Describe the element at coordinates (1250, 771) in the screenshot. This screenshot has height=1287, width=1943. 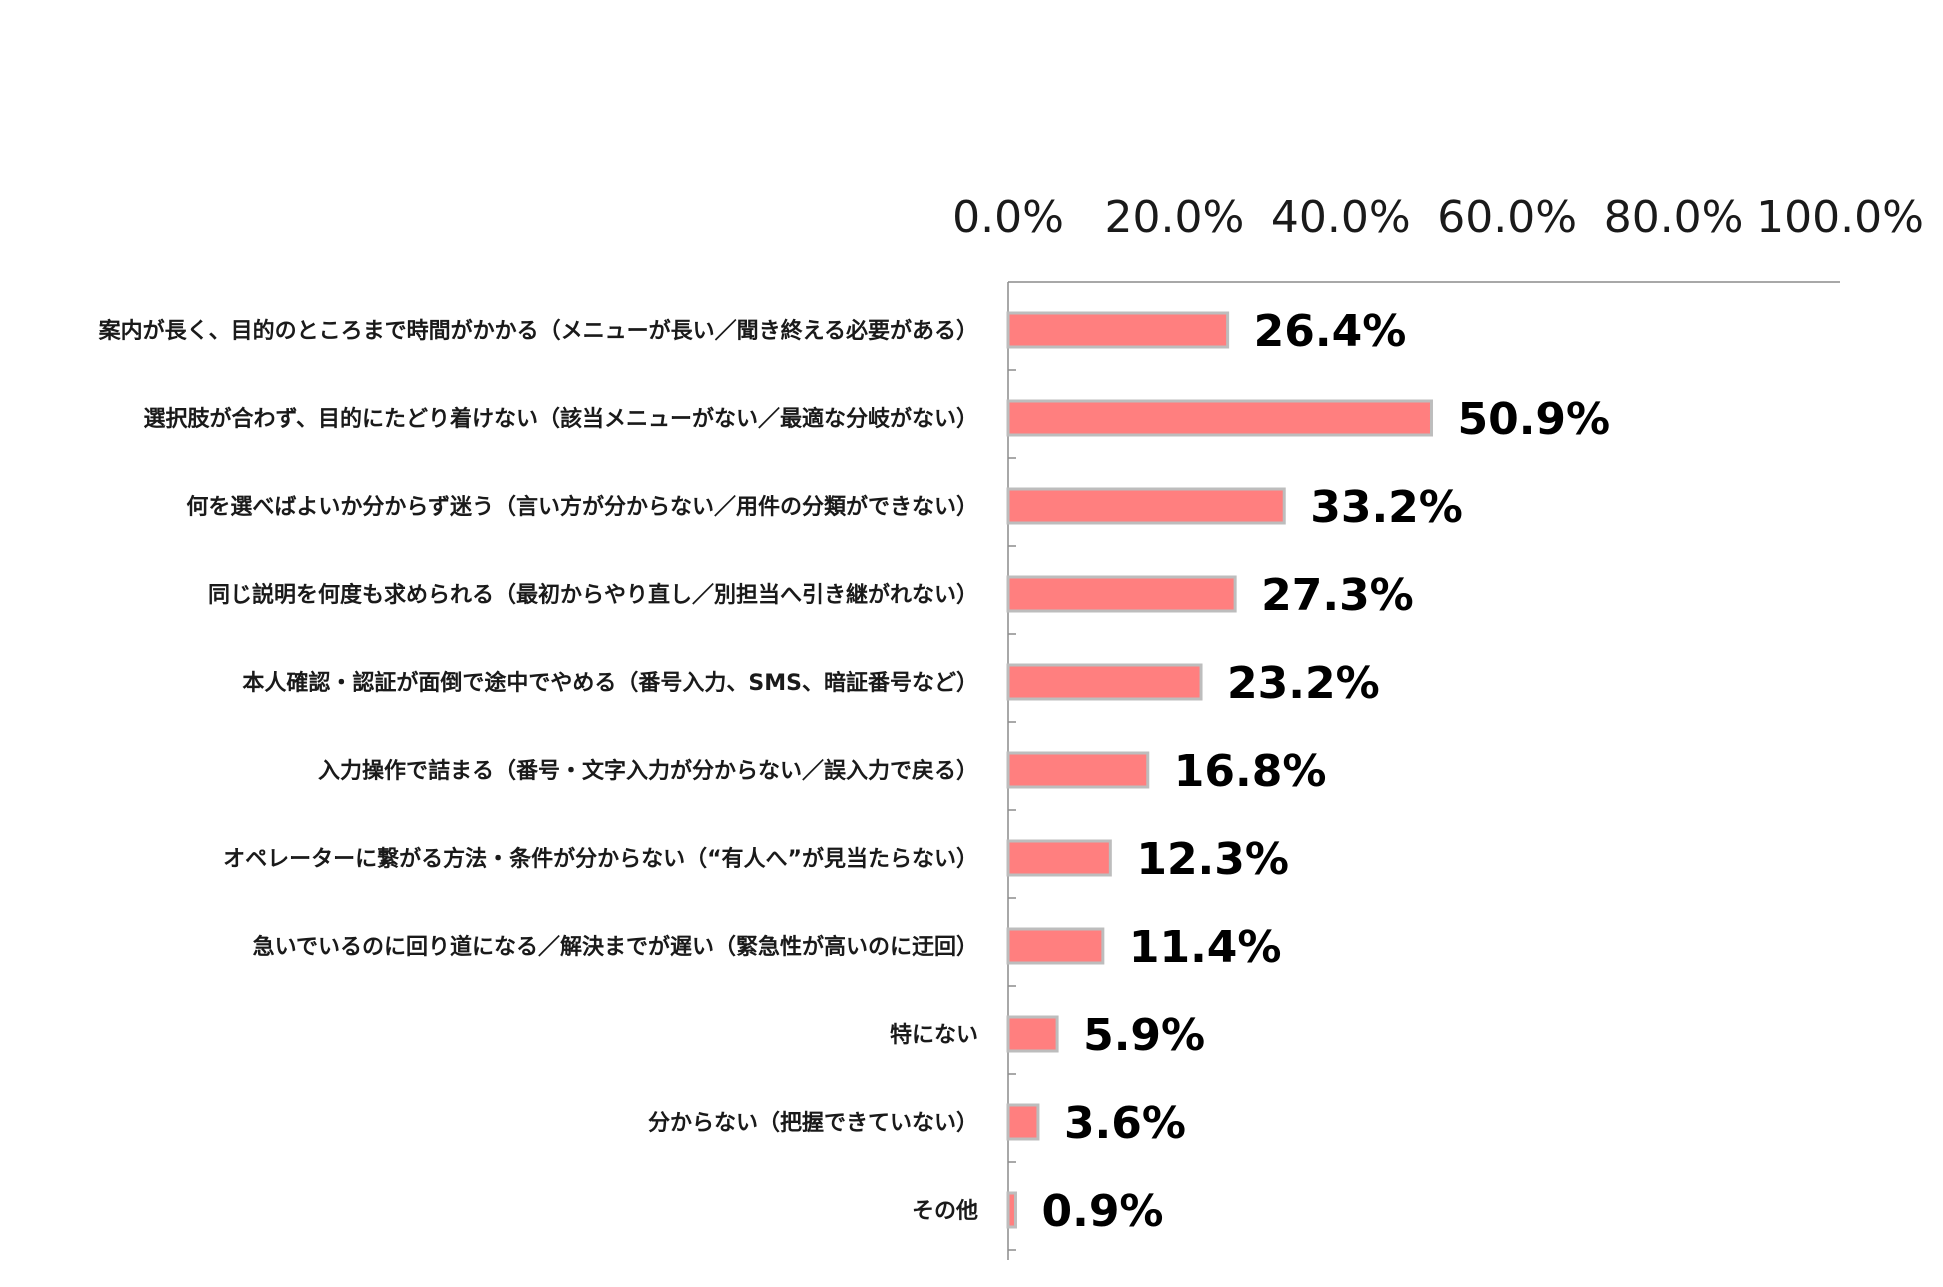
I see `data-label: 16.8%` at that location.